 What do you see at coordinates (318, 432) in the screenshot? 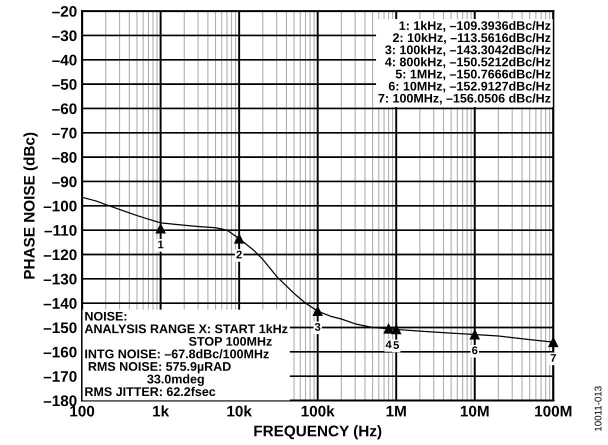
I see `x-axis-title: FREQUENCY (Hz)` at bounding box center [318, 432].